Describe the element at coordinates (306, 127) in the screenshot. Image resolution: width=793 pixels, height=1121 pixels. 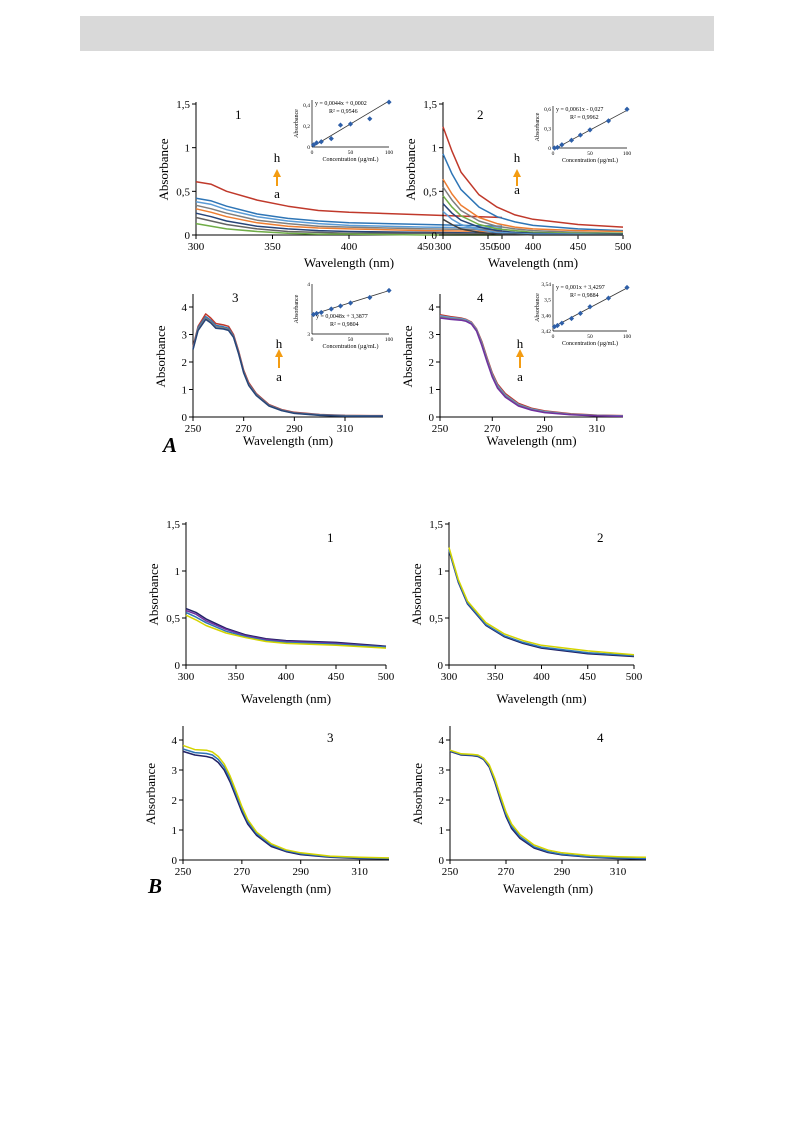
I see `inset-y-tick-label: 0,2` at that location.